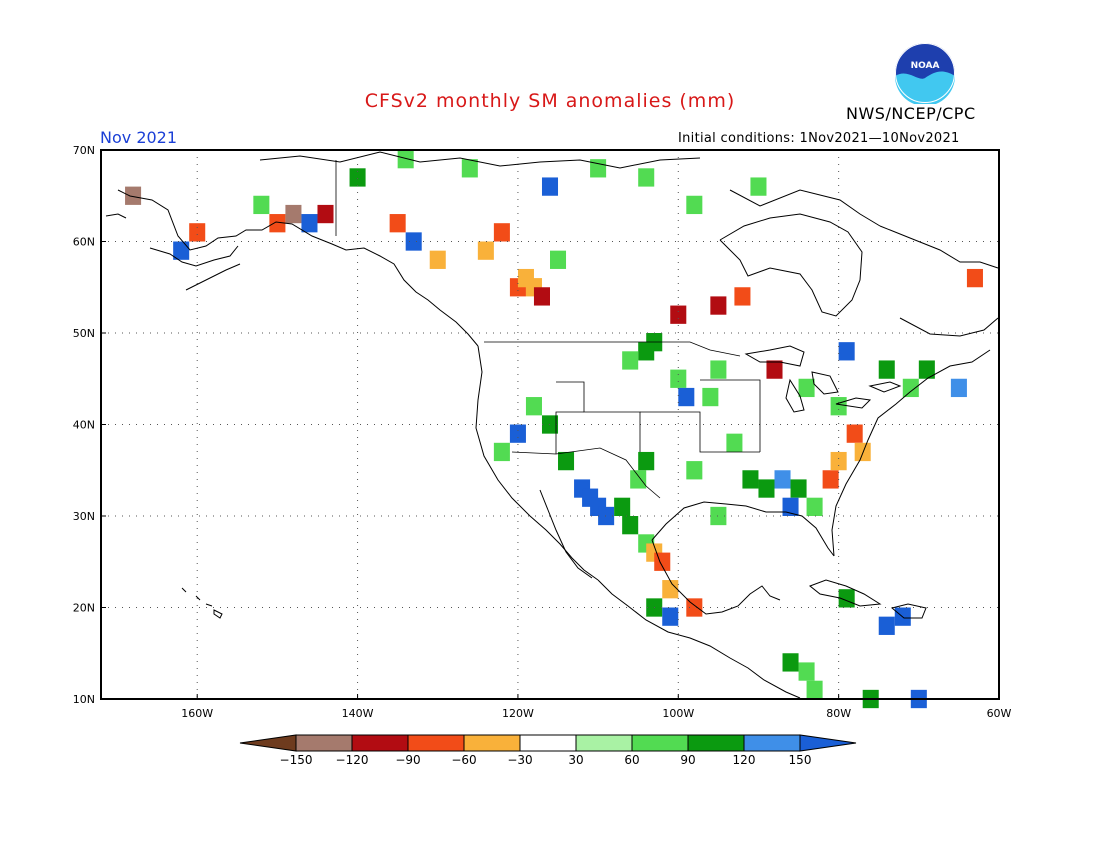 This screenshot has width=1100, height=850. I want to click on lon-tick-label: 100W, so click(678, 713).